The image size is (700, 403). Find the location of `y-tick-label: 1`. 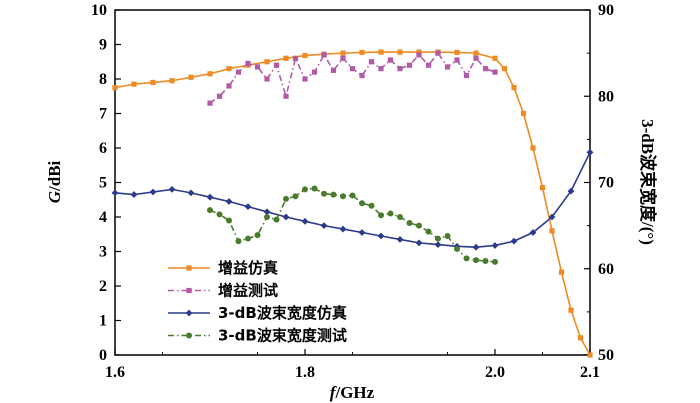

y-tick-label: 1 is located at coordinates (103, 321).